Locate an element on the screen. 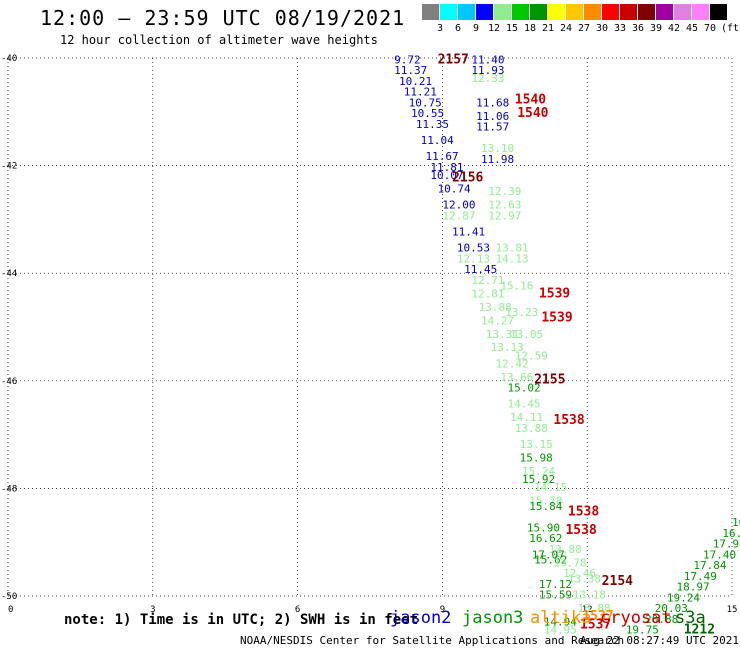  wave-height-label: 15.90 is located at coordinates (543, 527).